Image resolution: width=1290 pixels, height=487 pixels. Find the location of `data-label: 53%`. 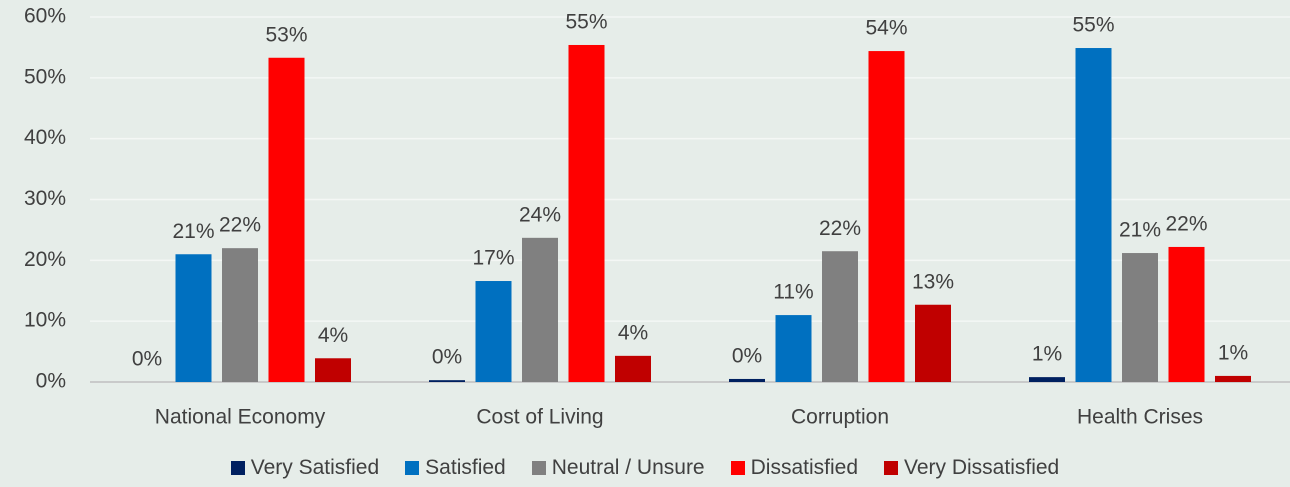

data-label: 53% is located at coordinates (286, 34).